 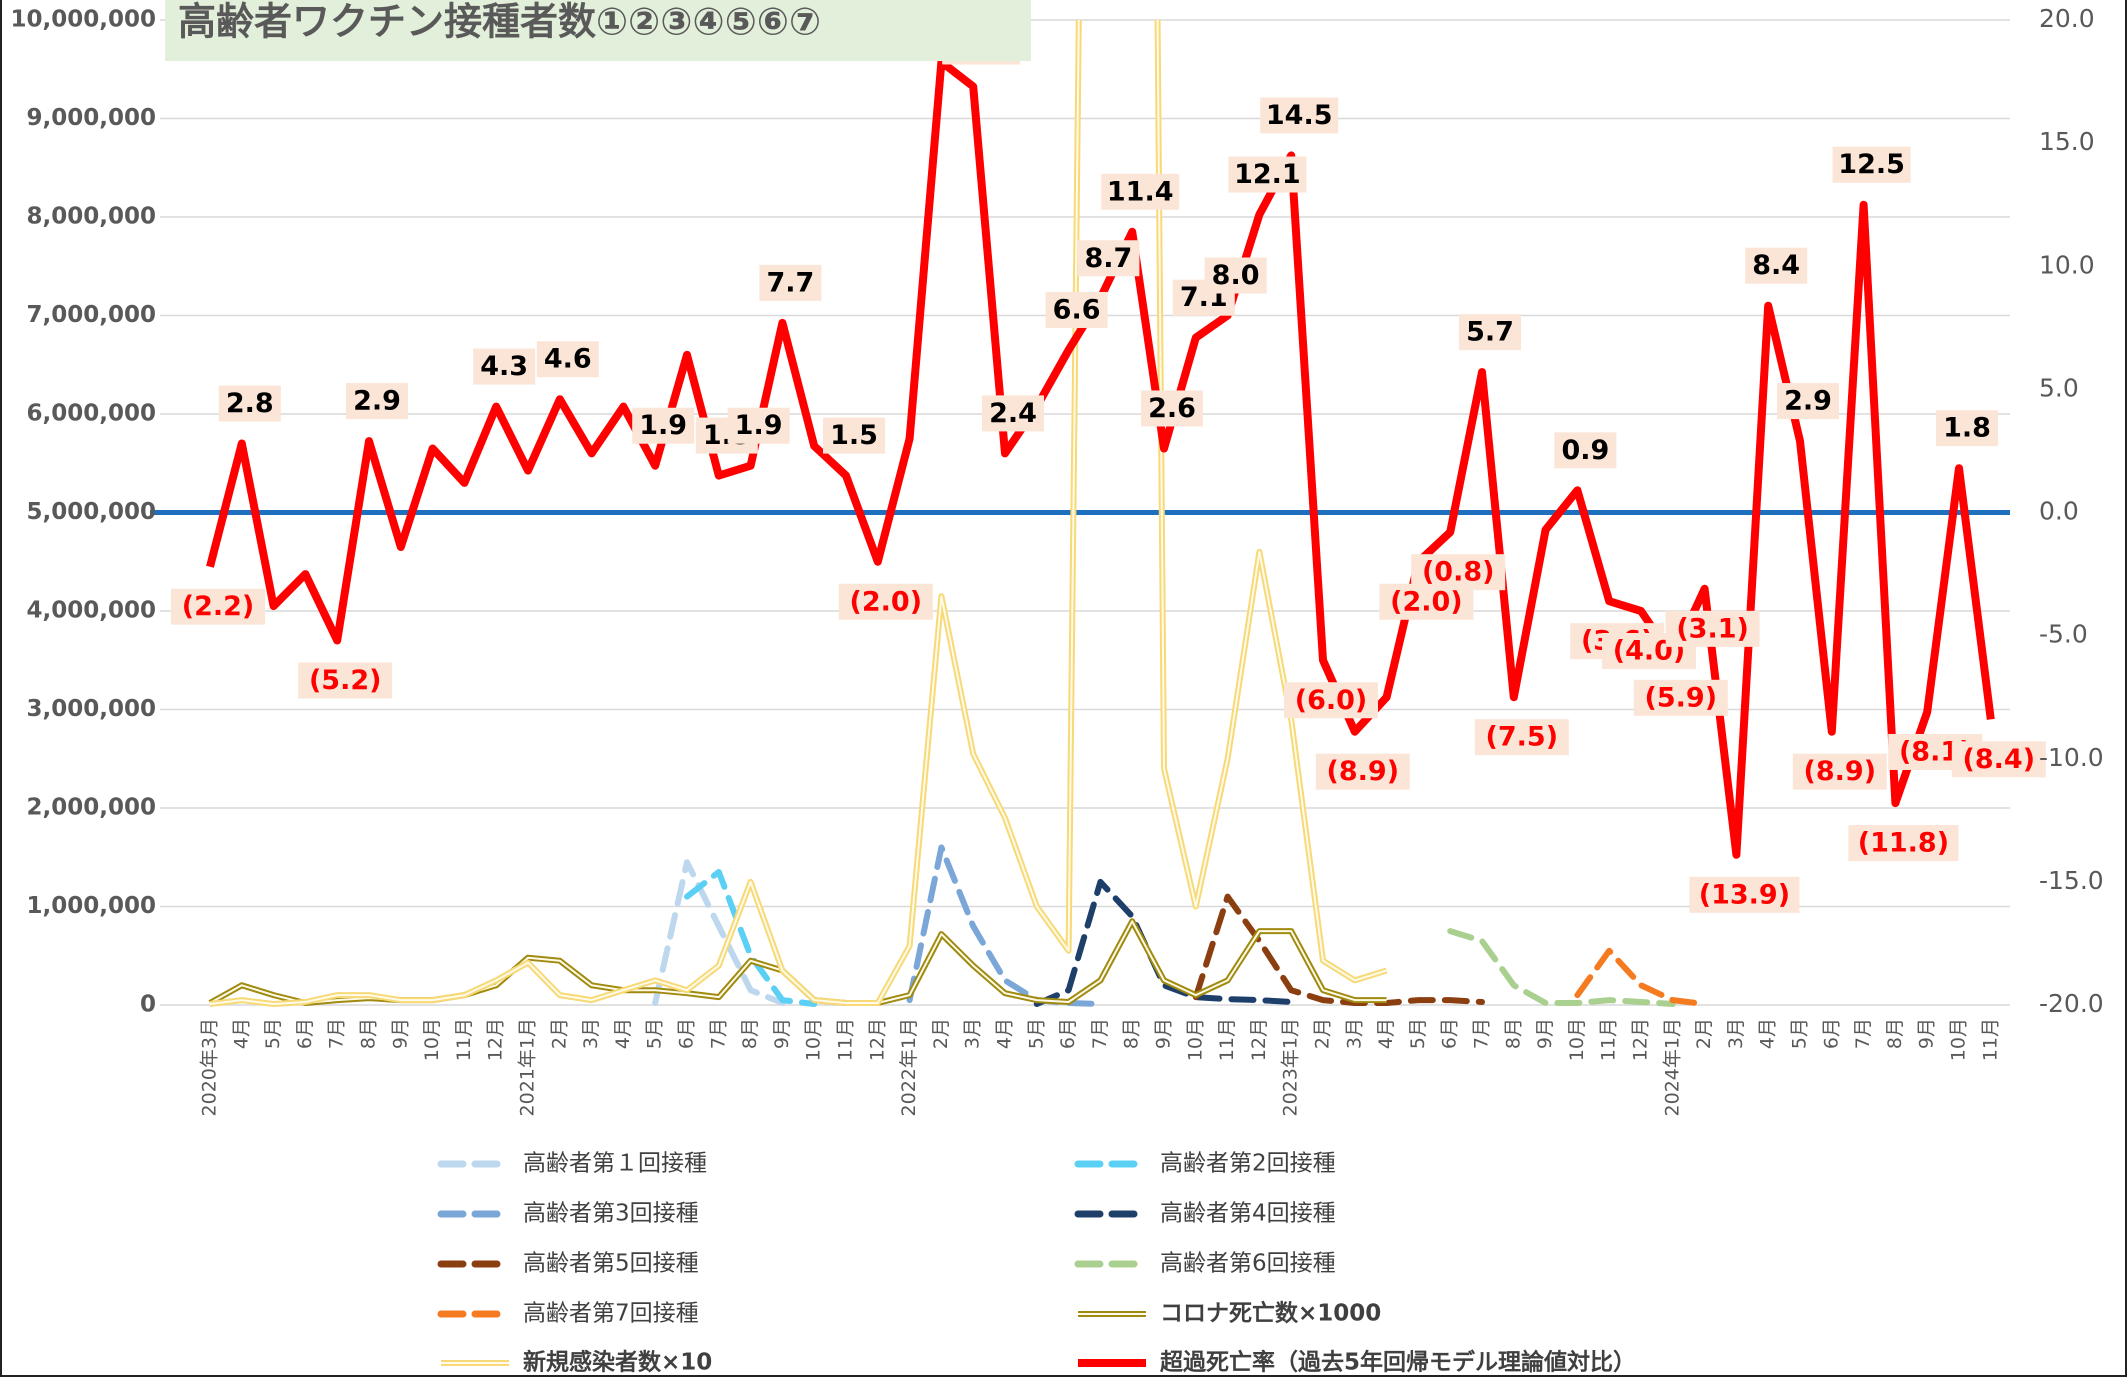 What do you see at coordinates (611, 1264) in the screenshot?
I see `legend-label: 高齢者第5回接種` at bounding box center [611, 1264].